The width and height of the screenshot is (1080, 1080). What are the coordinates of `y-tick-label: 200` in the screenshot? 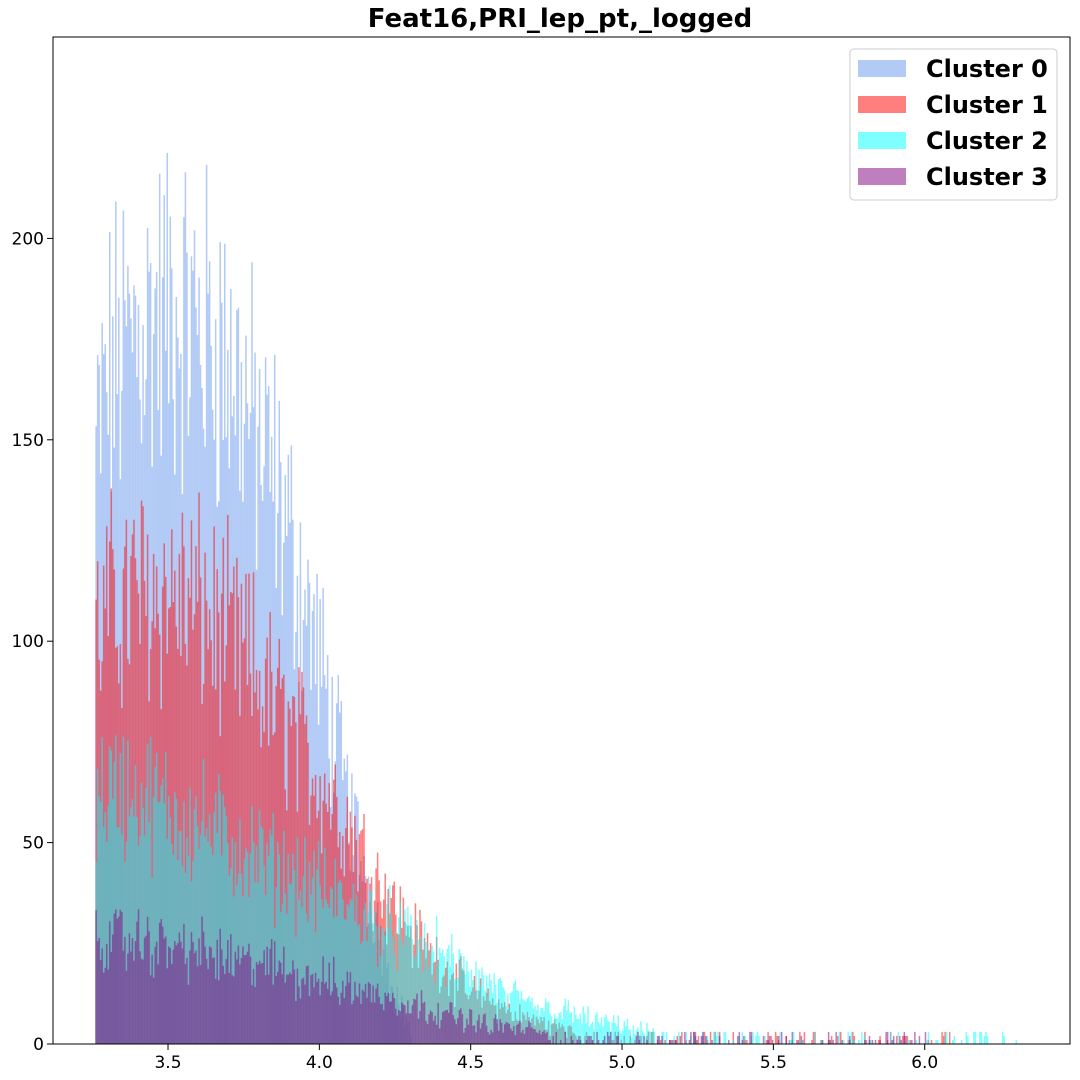 It's located at (28, 239).